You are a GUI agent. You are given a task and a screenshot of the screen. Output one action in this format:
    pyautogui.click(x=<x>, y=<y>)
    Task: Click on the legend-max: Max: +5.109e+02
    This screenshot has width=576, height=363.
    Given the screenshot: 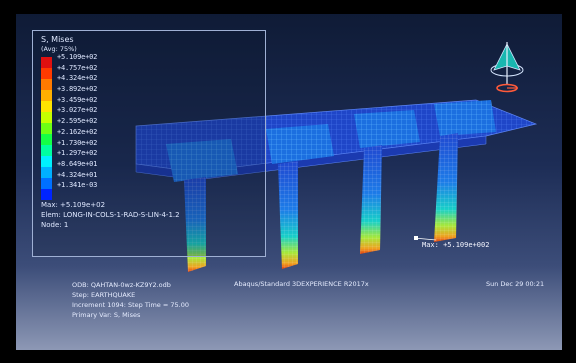 What is the action you would take?
    pyautogui.click(x=73, y=205)
    